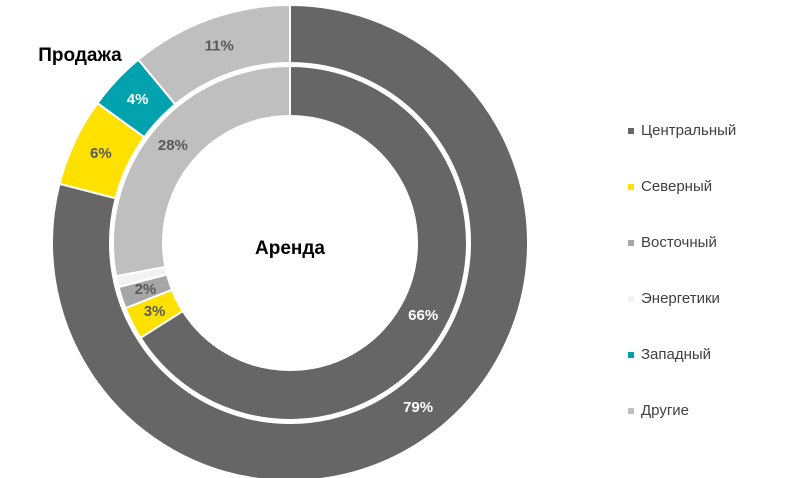  What do you see at coordinates (146, 289) in the screenshot?
I see `data-label: 2%` at bounding box center [146, 289].